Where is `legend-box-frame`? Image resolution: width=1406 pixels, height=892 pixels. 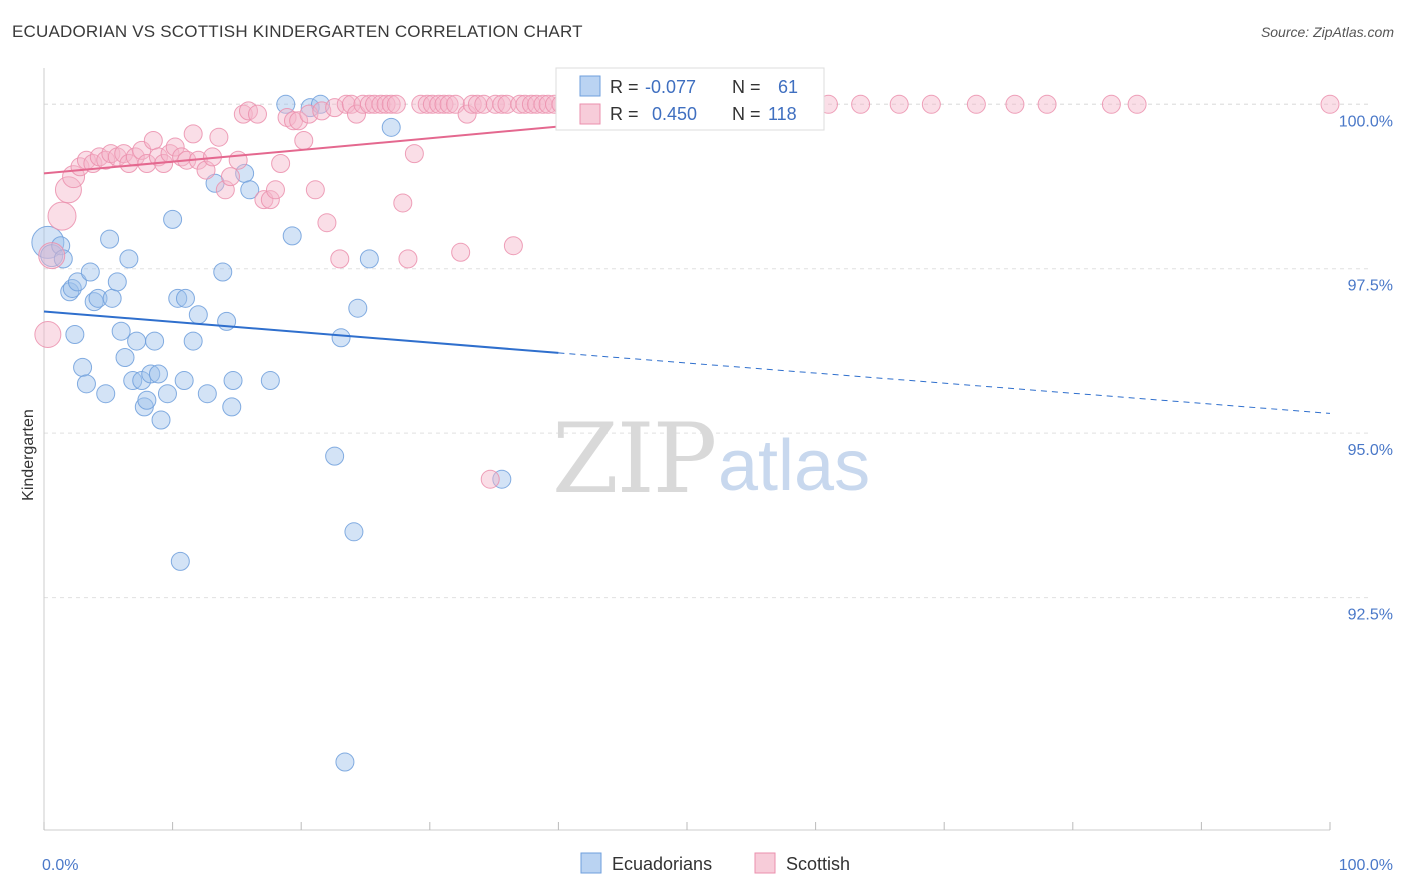
legend-box-frame is located at coordinates (690, 99).